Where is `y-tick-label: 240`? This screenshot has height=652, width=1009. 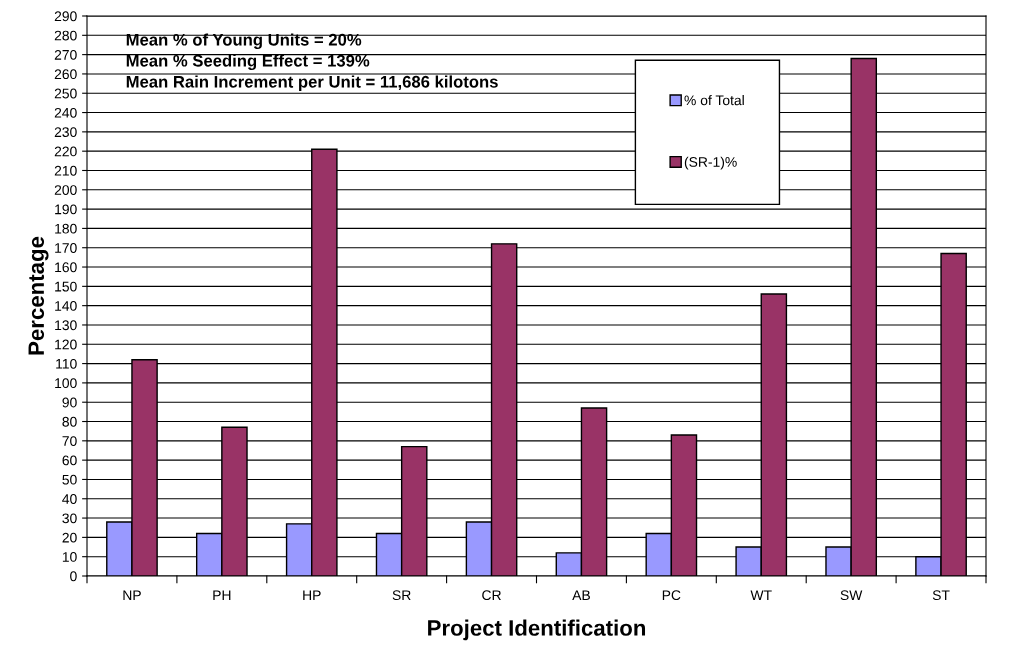
y-tick-label: 240 is located at coordinates (65, 112).